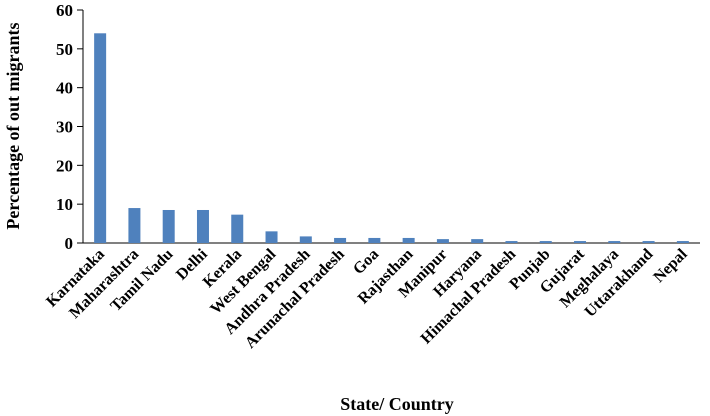 This screenshot has height=416, width=710. I want to click on bar-andhra-pradesh, so click(305, 239).